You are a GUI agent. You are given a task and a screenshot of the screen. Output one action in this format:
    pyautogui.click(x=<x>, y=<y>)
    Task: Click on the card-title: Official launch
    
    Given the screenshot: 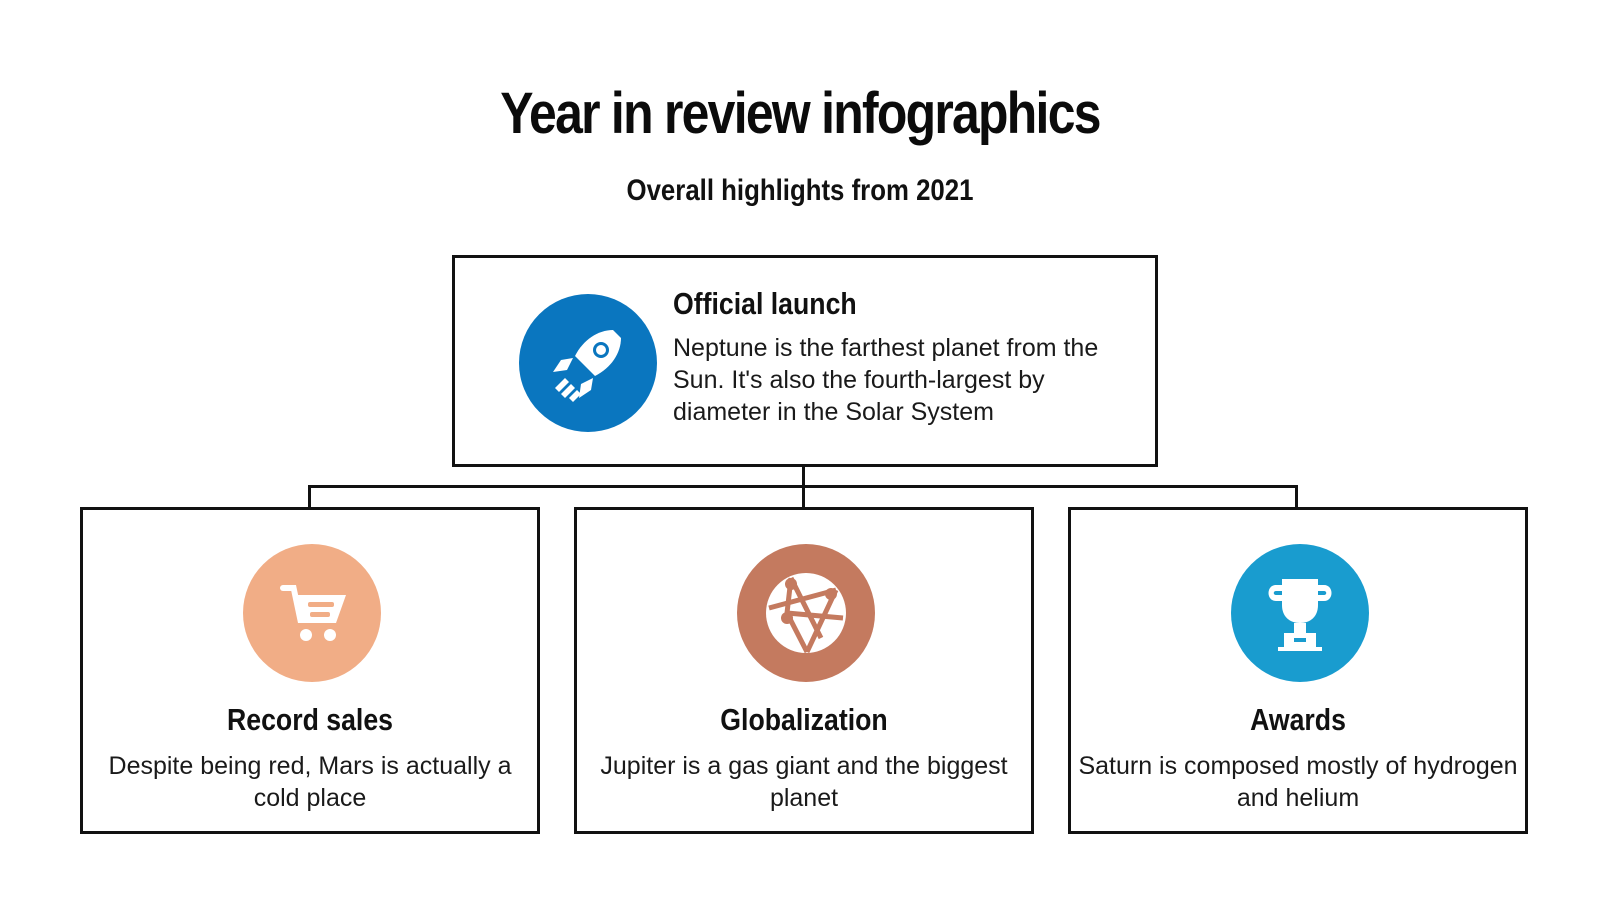 What is the action you would take?
    pyautogui.click(x=765, y=303)
    